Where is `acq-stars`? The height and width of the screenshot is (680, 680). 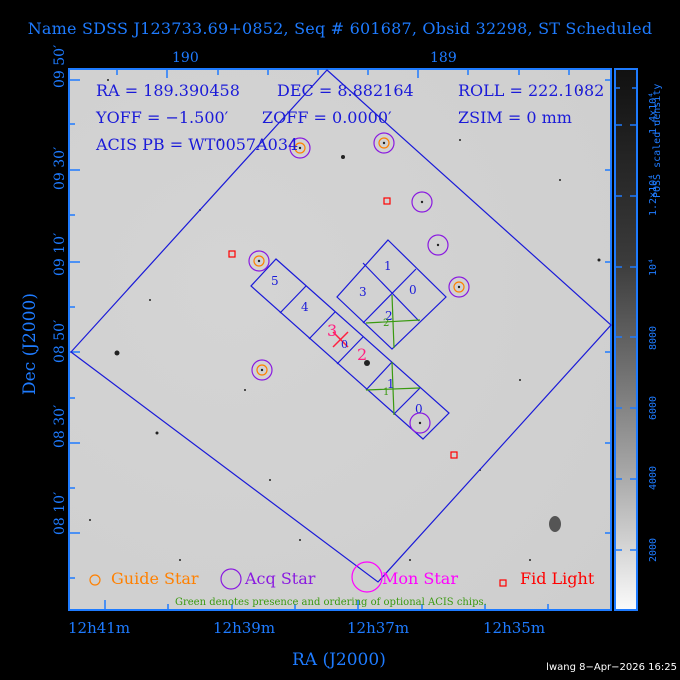
acq-stars is located at coordinates (359, 283).